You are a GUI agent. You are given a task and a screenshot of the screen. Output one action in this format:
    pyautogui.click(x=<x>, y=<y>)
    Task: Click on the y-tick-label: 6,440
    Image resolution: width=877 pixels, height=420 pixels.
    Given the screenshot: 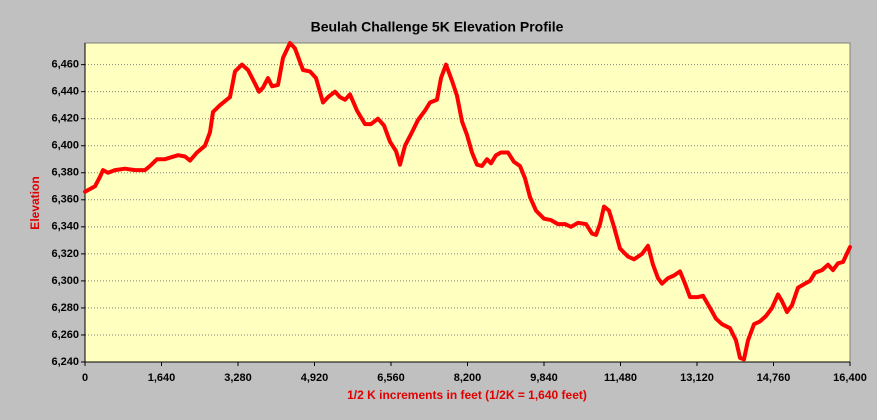 What is the action you would take?
    pyautogui.click(x=65, y=92)
    